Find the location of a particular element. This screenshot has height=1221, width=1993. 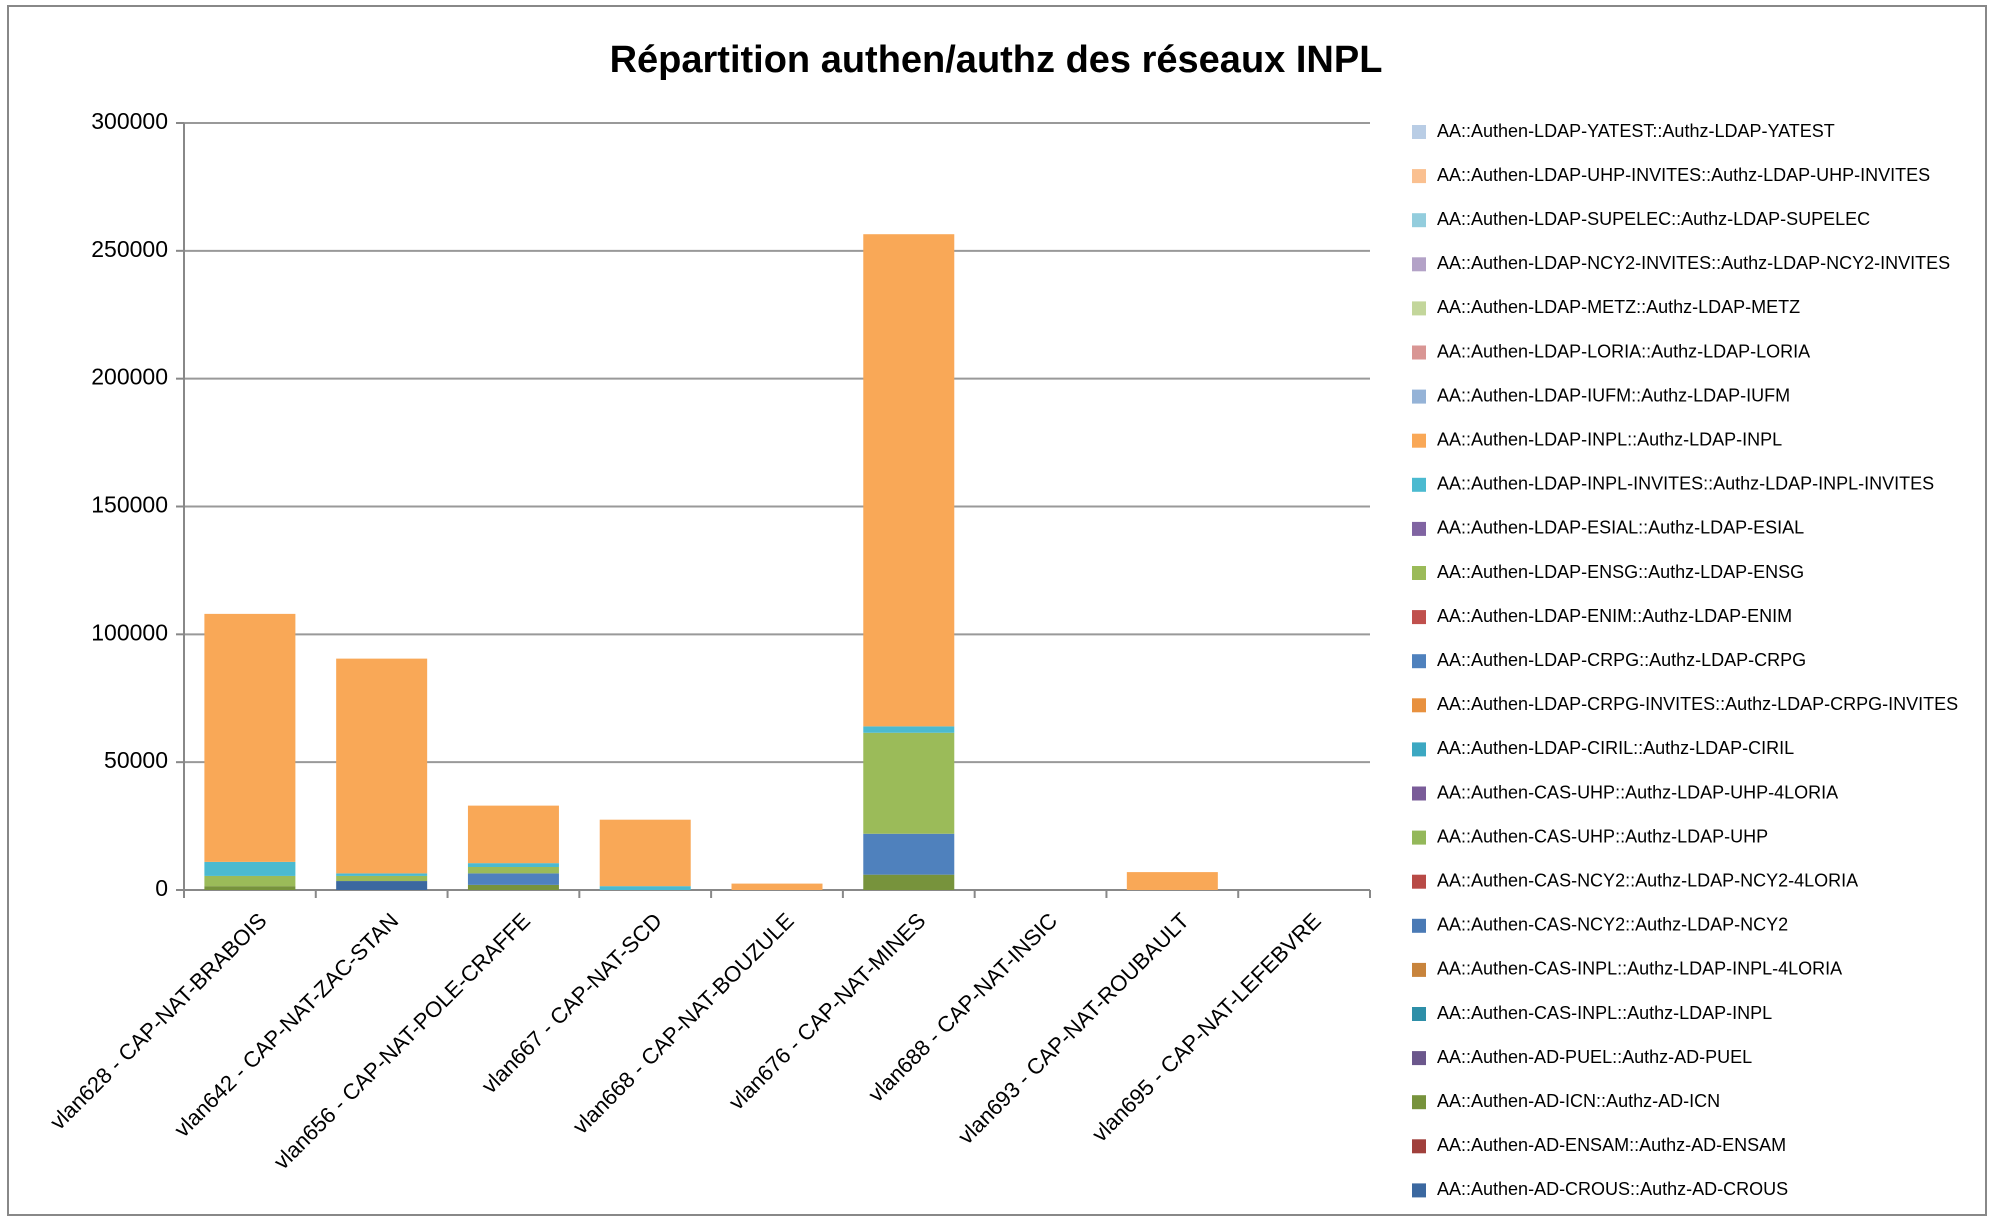

y-tick-label: 200000 is located at coordinates (129, 377).